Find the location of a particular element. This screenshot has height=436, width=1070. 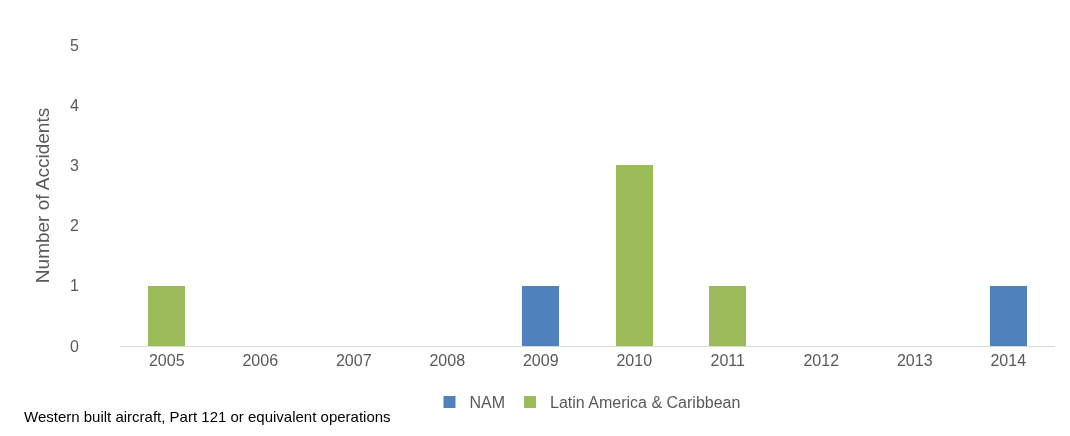

y-tick-label: 2 is located at coordinates (75, 226).